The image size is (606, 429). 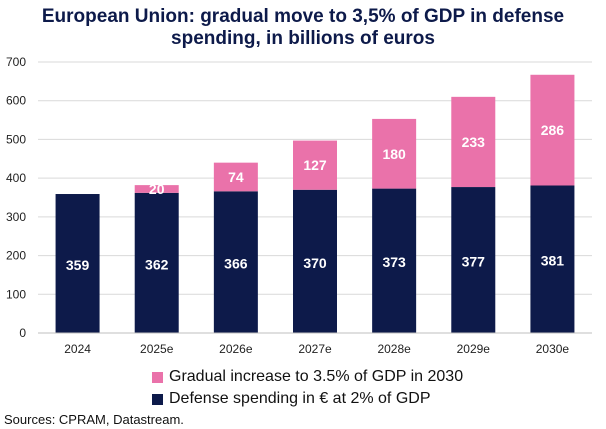 I want to click on data-label-defense-2029e: 377, so click(x=474, y=261).